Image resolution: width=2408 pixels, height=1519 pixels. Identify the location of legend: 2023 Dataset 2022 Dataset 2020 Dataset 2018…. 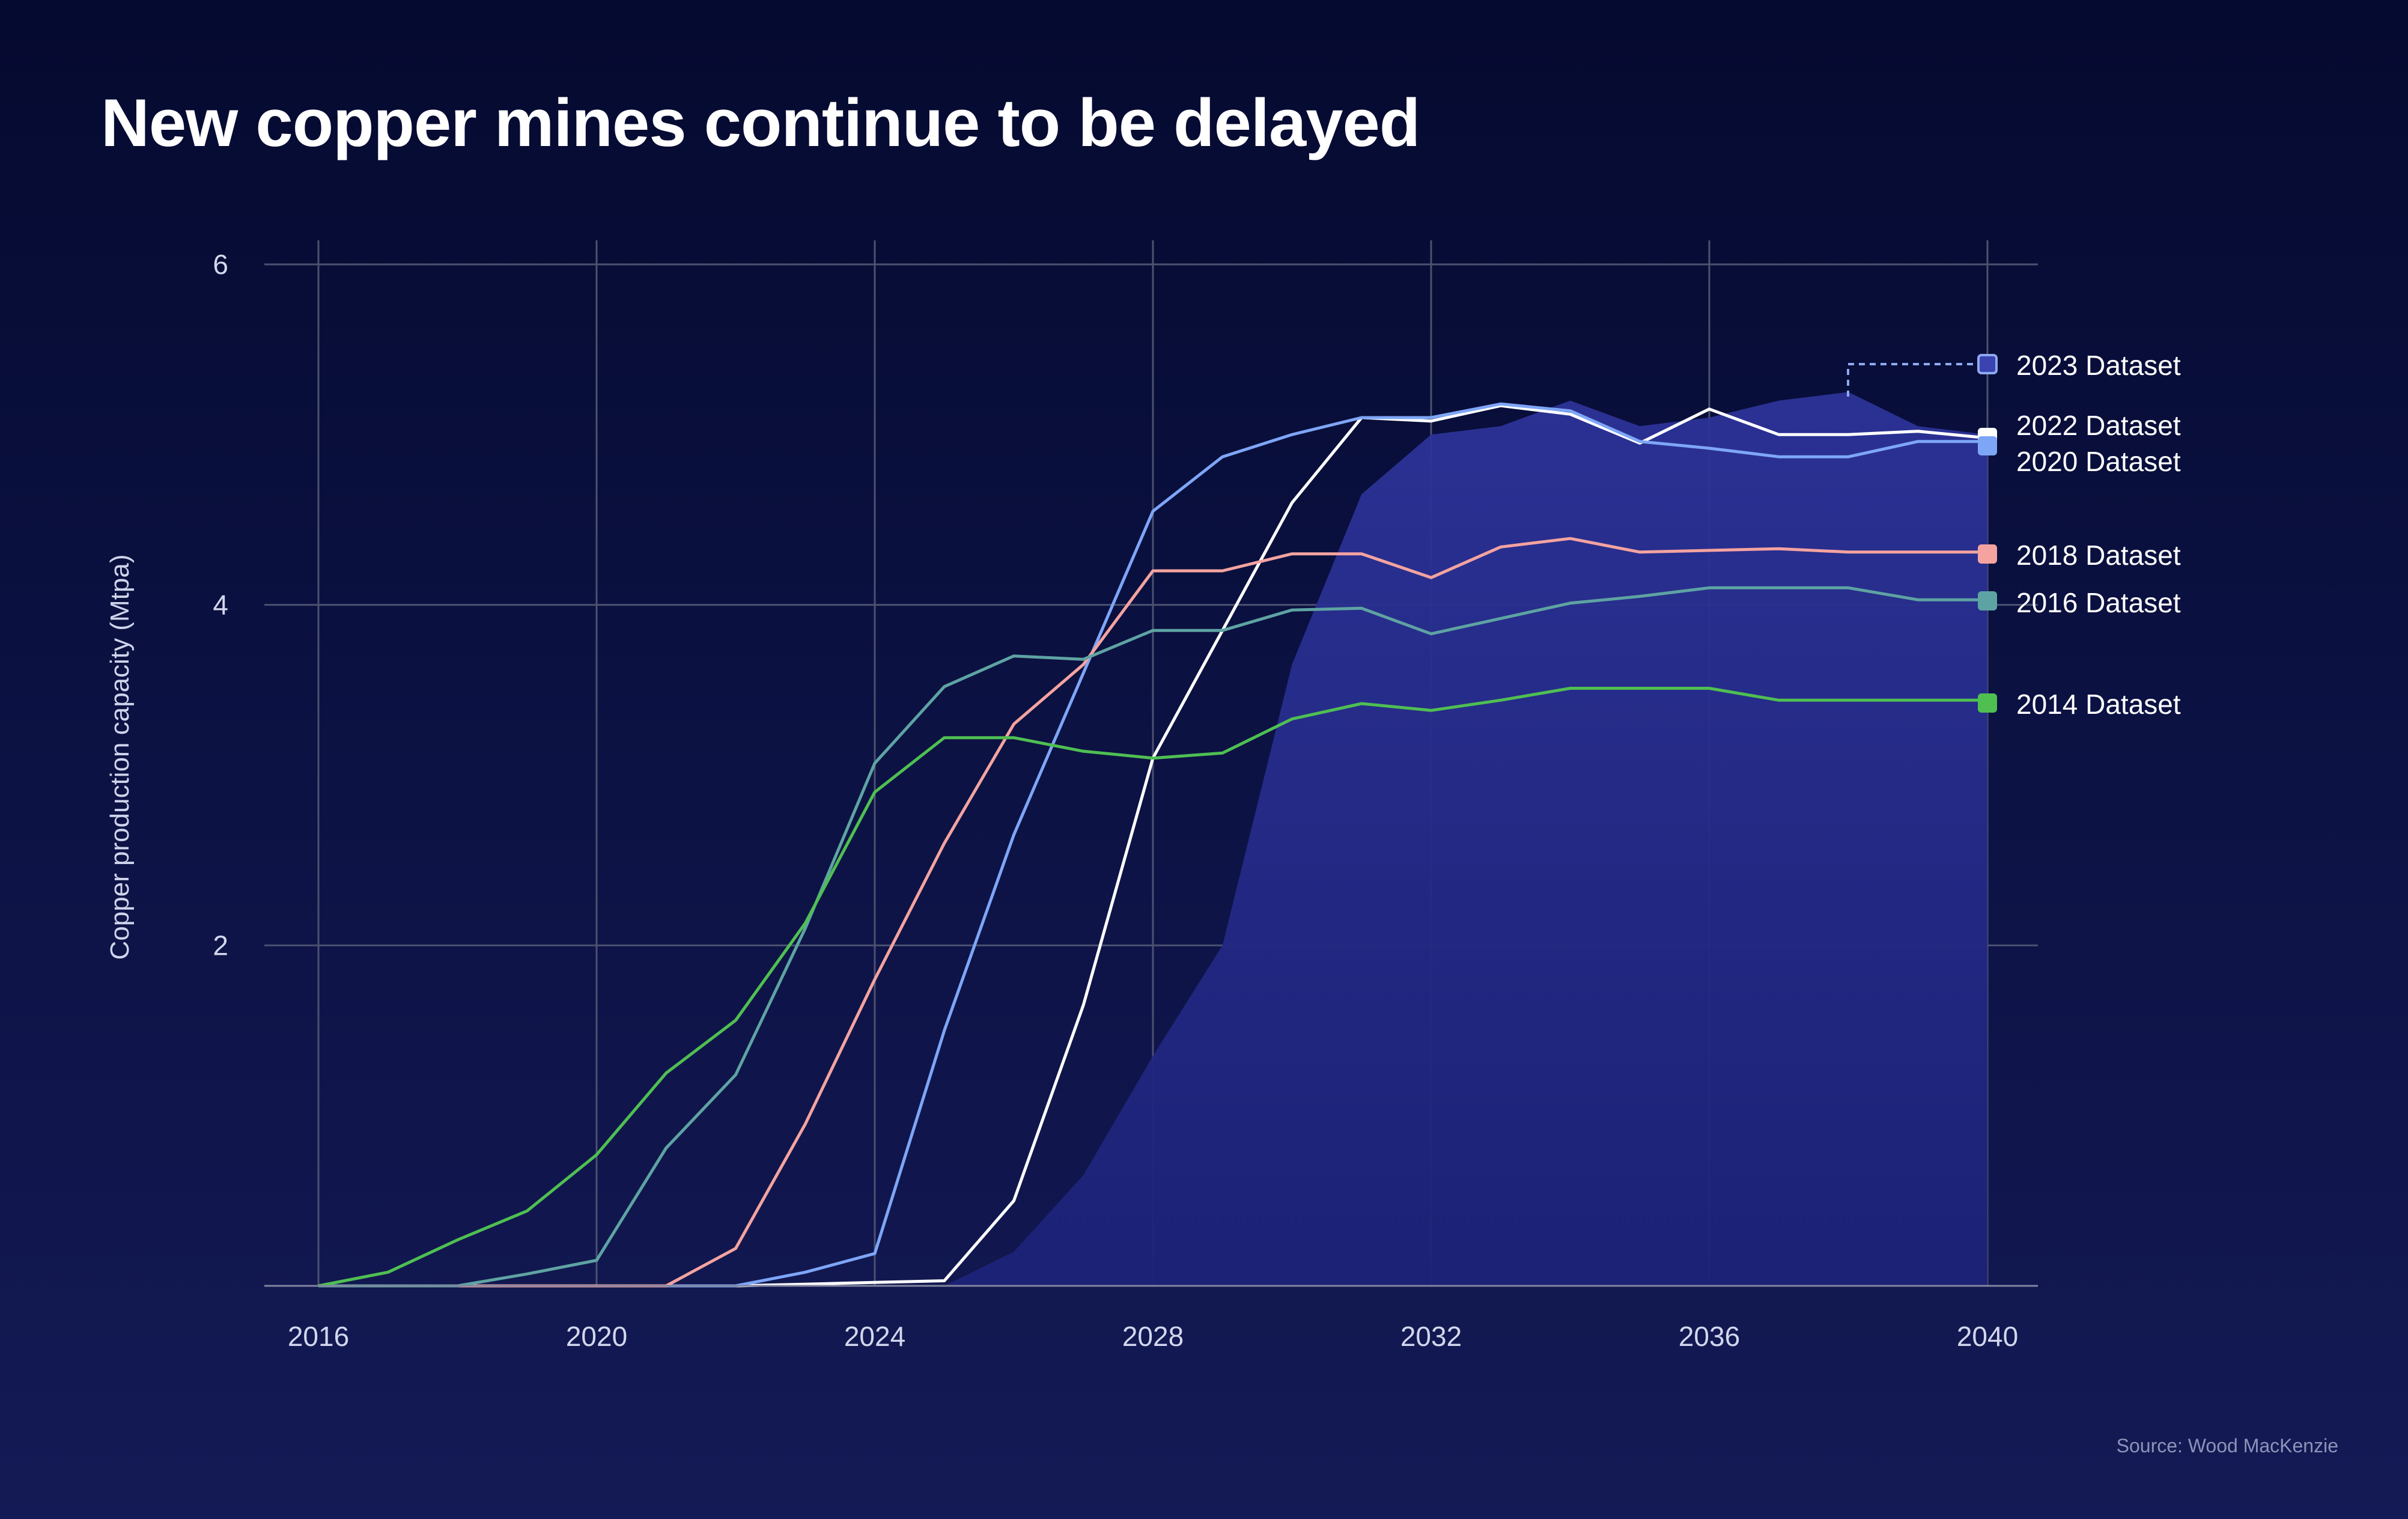
(2014, 535).